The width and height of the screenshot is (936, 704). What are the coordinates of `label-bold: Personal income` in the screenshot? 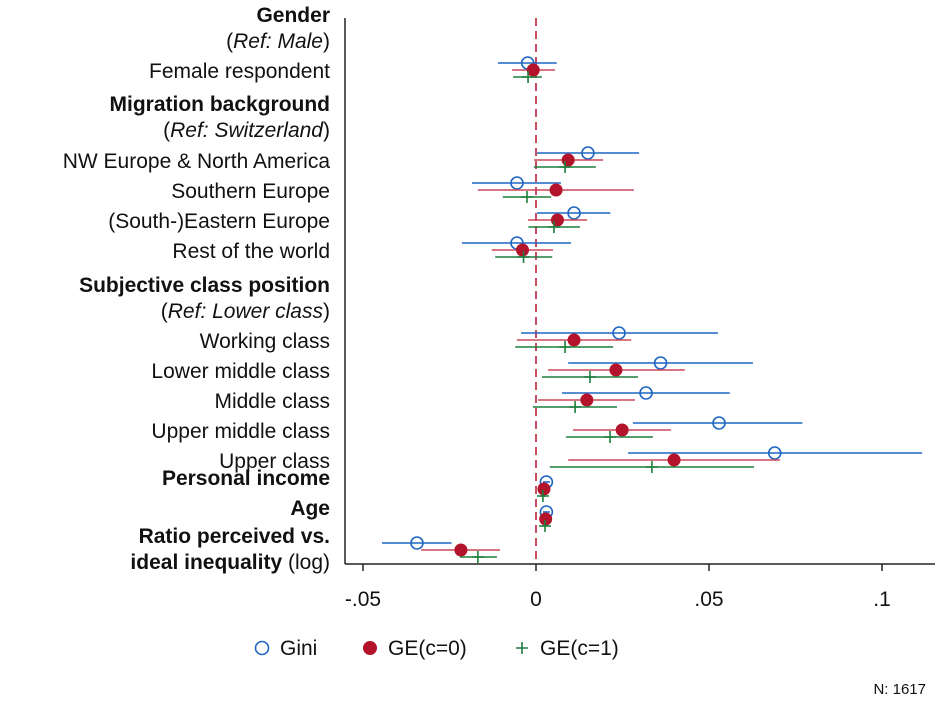 It's located at (246, 478).